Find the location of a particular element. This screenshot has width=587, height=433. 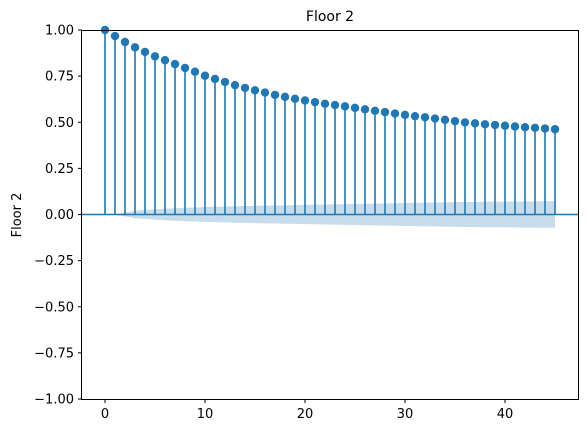

chart-title: Floor 2 is located at coordinates (330, 17).